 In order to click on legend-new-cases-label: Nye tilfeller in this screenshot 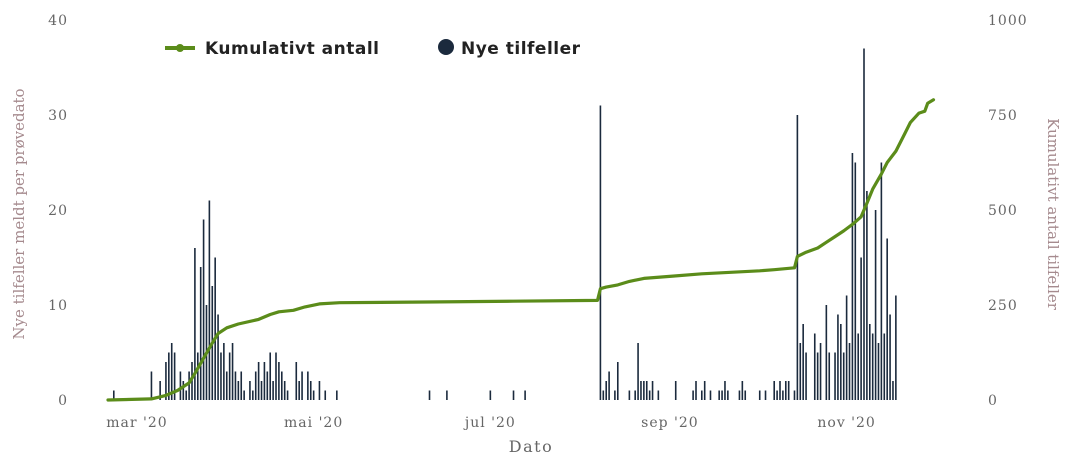, I will do `click(521, 49)`.